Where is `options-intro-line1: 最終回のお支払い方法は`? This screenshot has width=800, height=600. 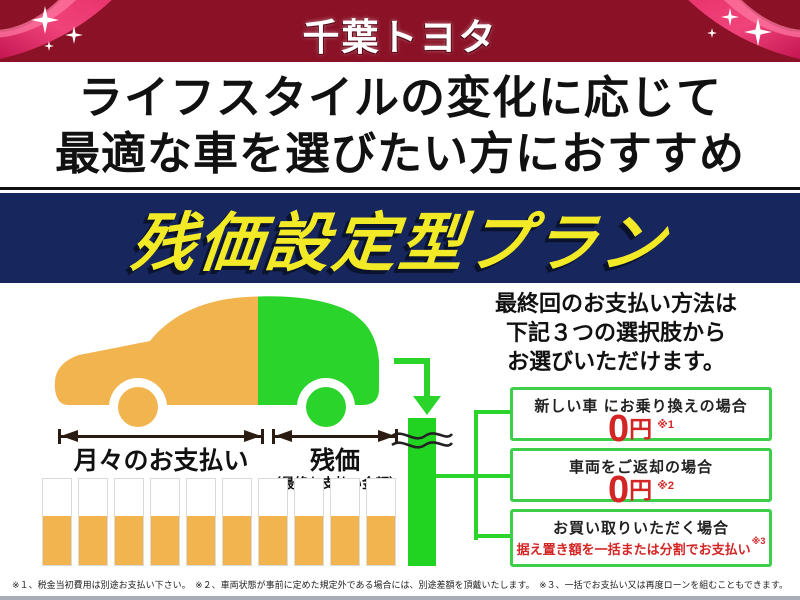 options-intro-line1: 最終回のお支払い方法は is located at coordinates (615, 303).